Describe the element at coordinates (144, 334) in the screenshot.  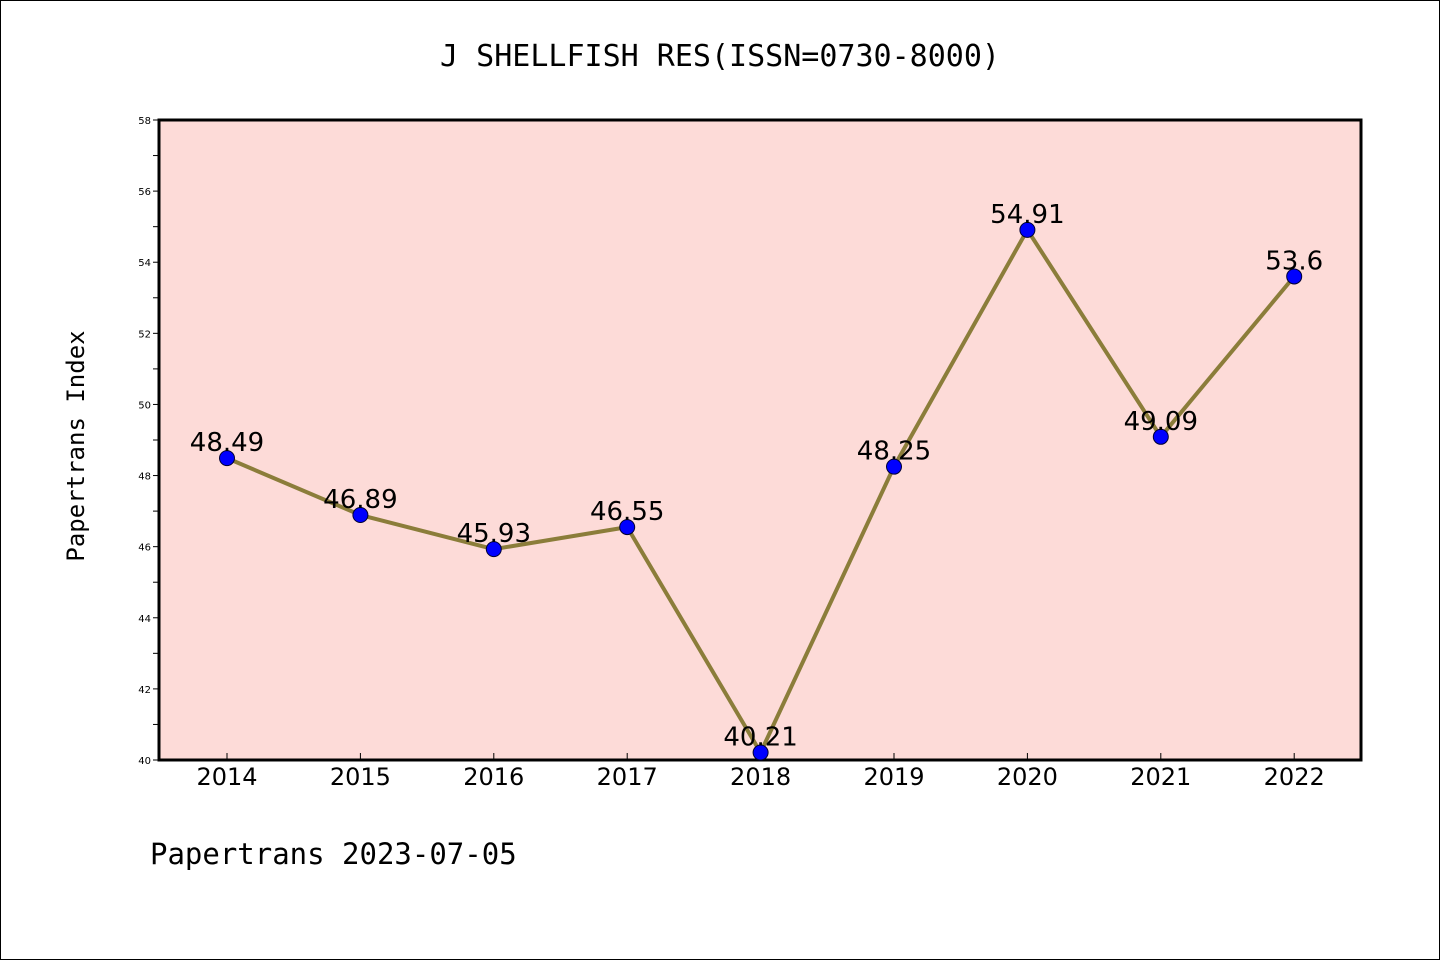
I see `y-tick-label: 52` at that location.